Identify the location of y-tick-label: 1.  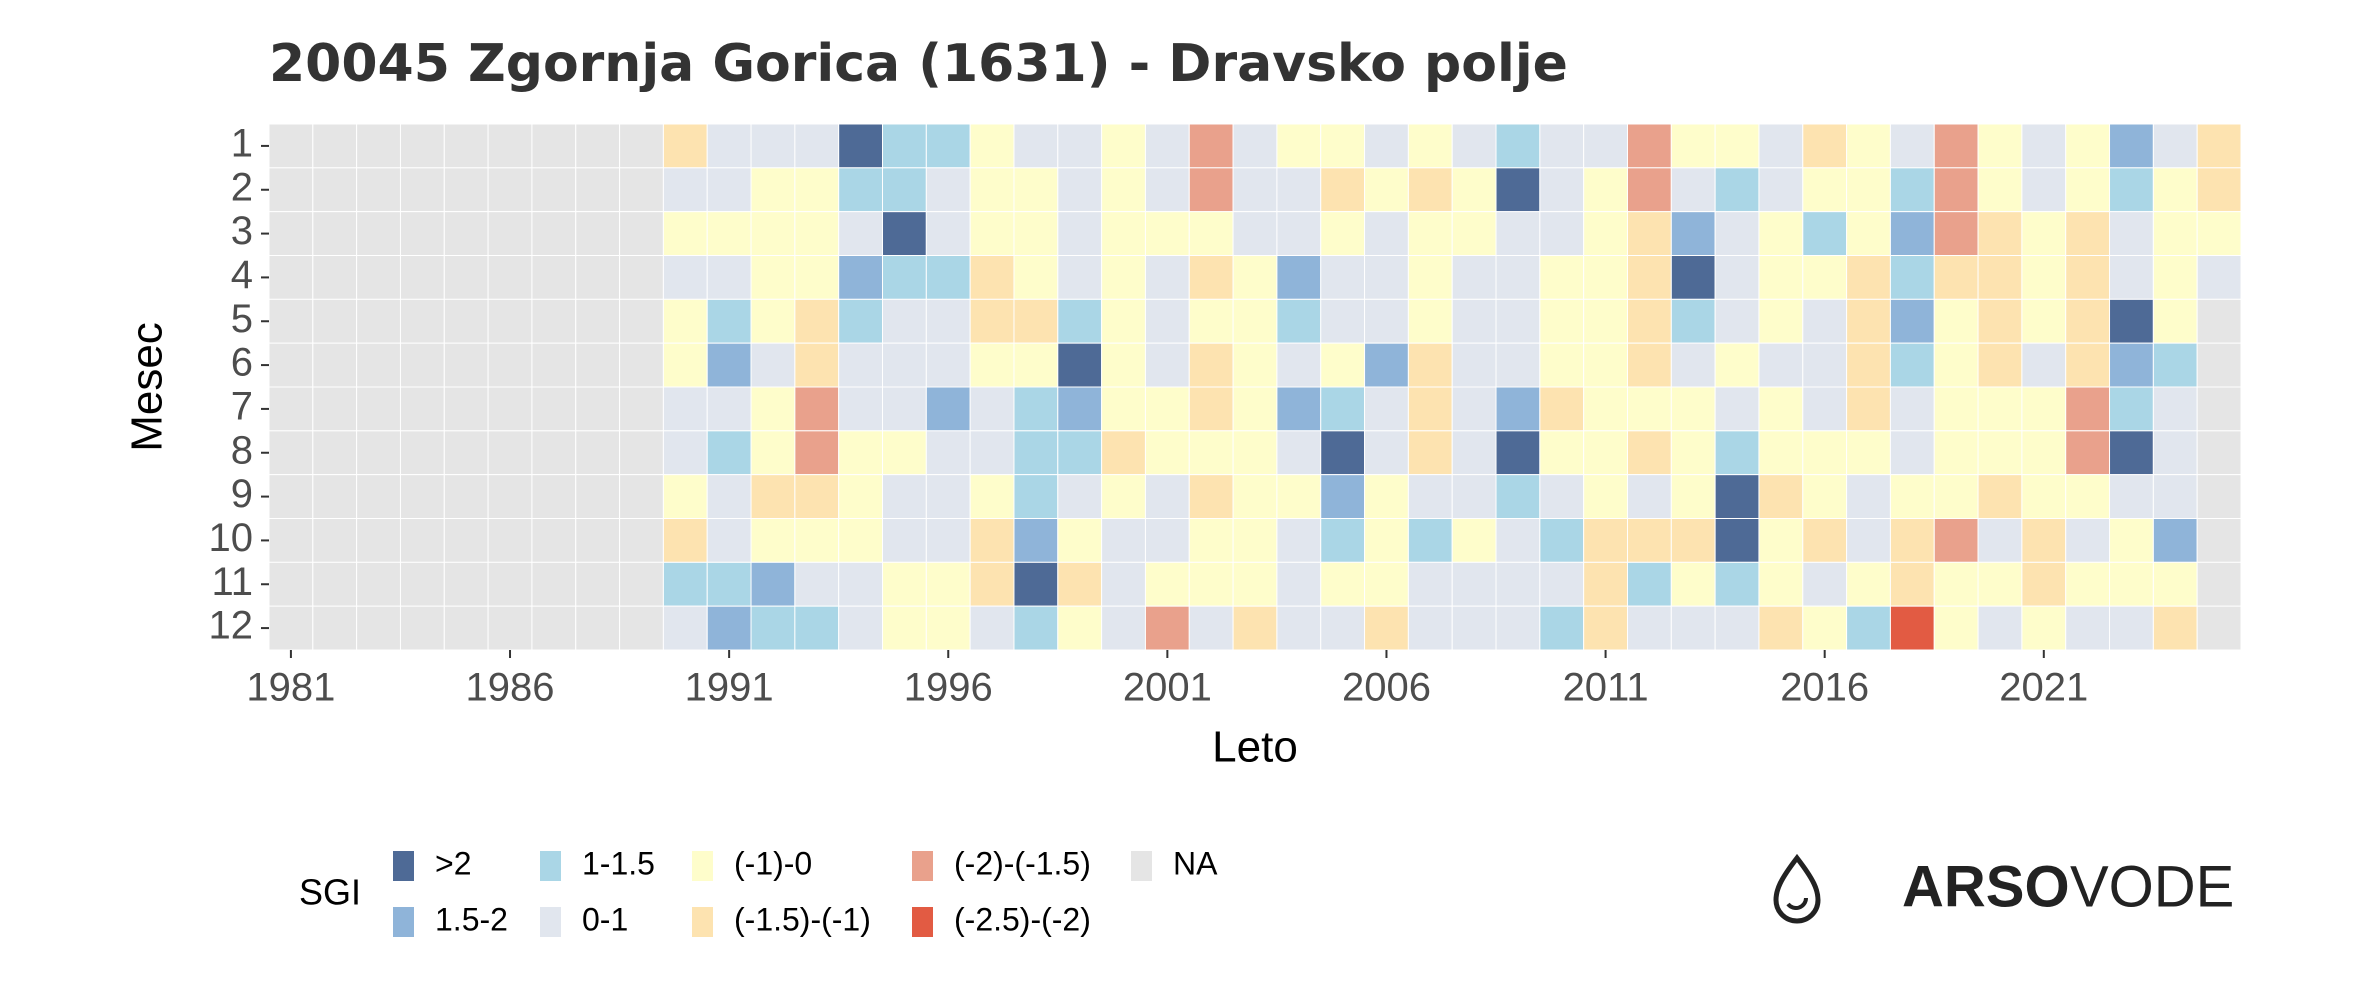
(242, 143).